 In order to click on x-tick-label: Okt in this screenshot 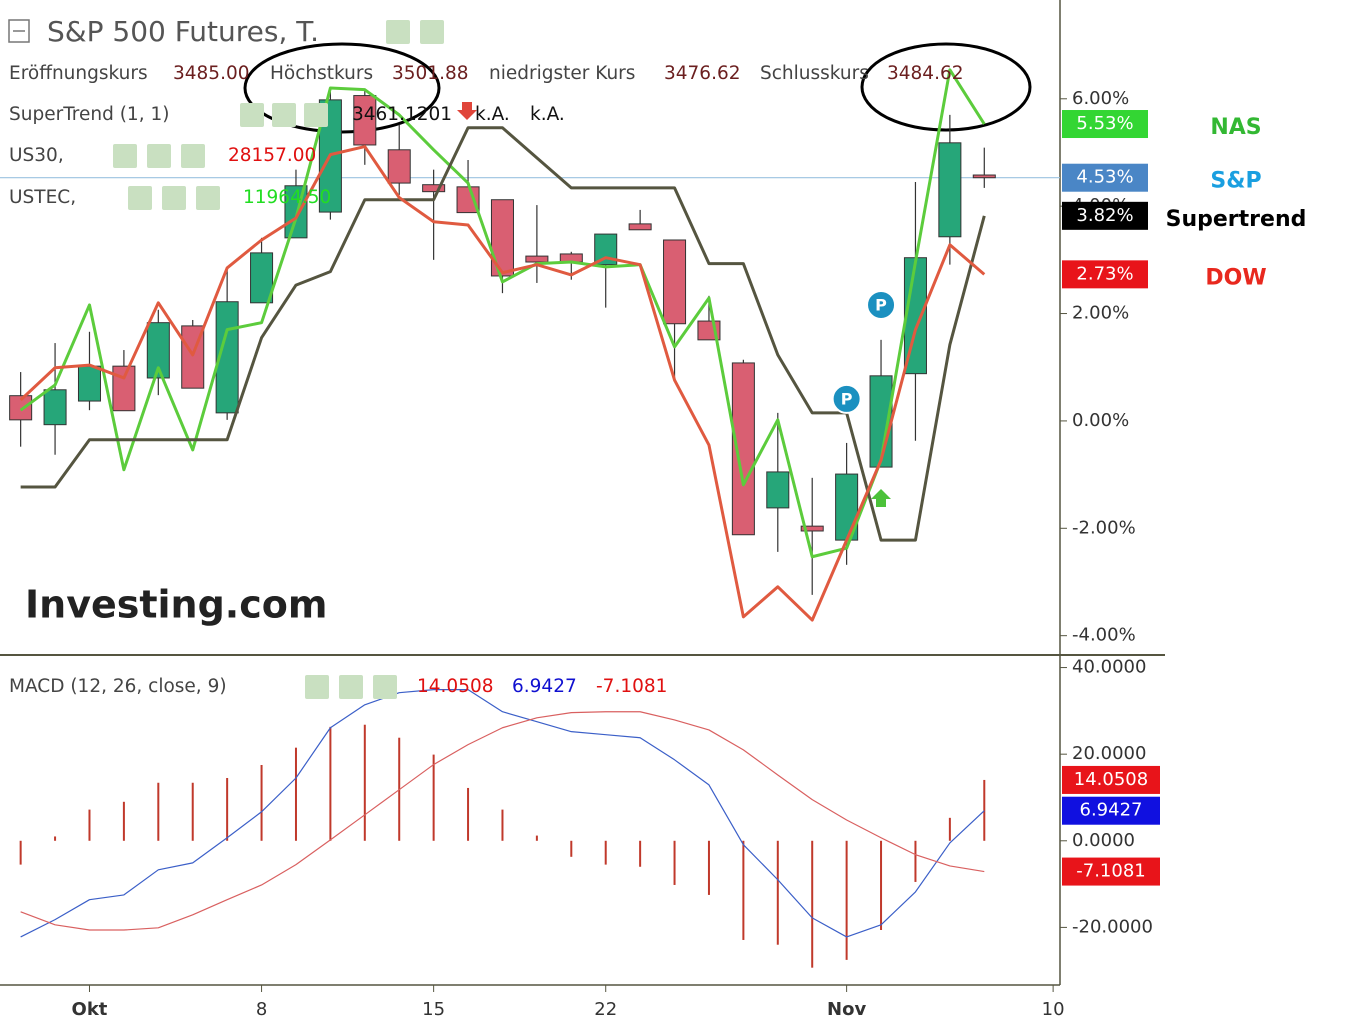, I will do `click(90, 1009)`.